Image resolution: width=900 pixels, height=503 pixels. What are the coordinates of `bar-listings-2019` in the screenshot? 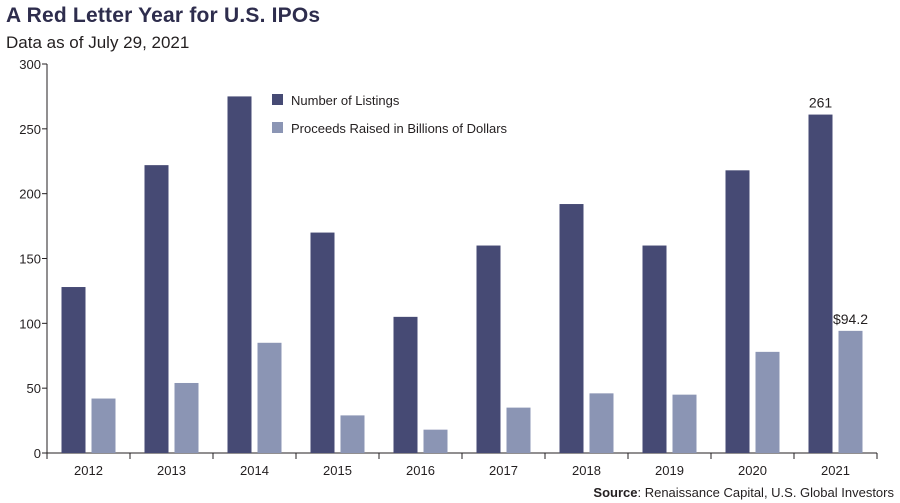 It's located at (654, 349).